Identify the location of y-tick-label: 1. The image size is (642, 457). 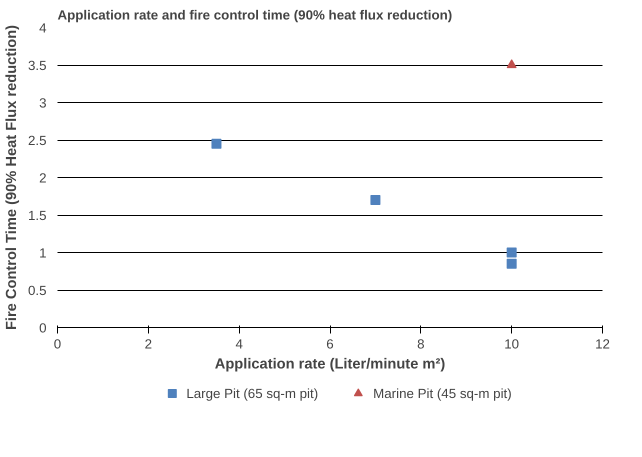
(43, 253).